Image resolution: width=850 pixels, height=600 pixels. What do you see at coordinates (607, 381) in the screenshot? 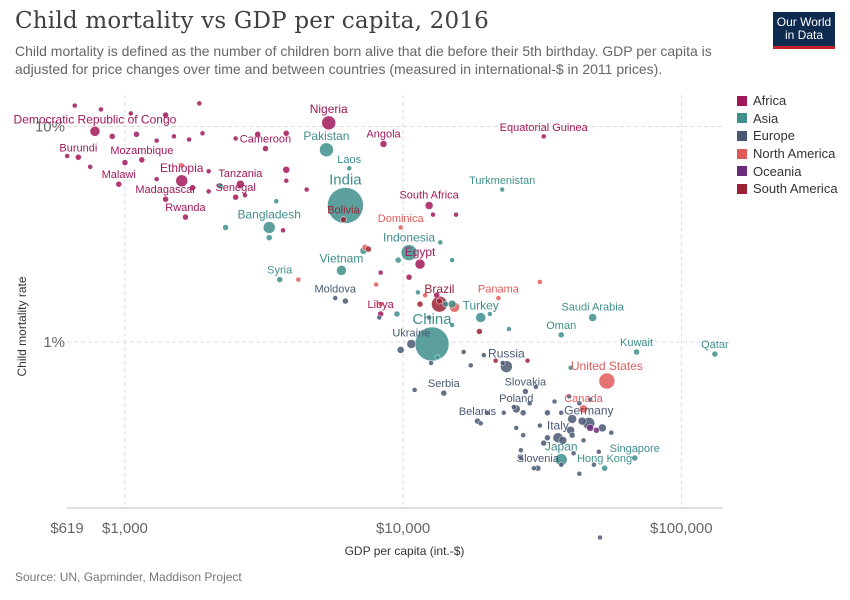
I see `point-united-states` at bounding box center [607, 381].